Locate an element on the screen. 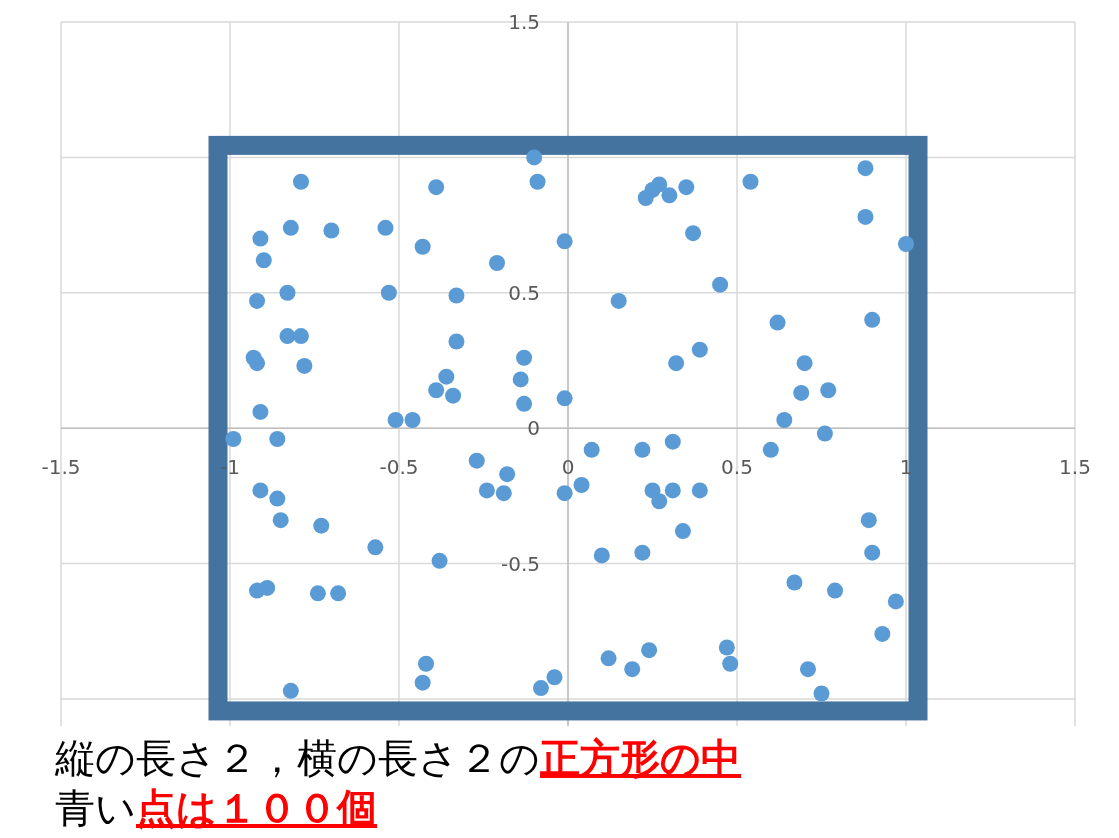  y-tick-label: 1.5 is located at coordinates (524, 22).